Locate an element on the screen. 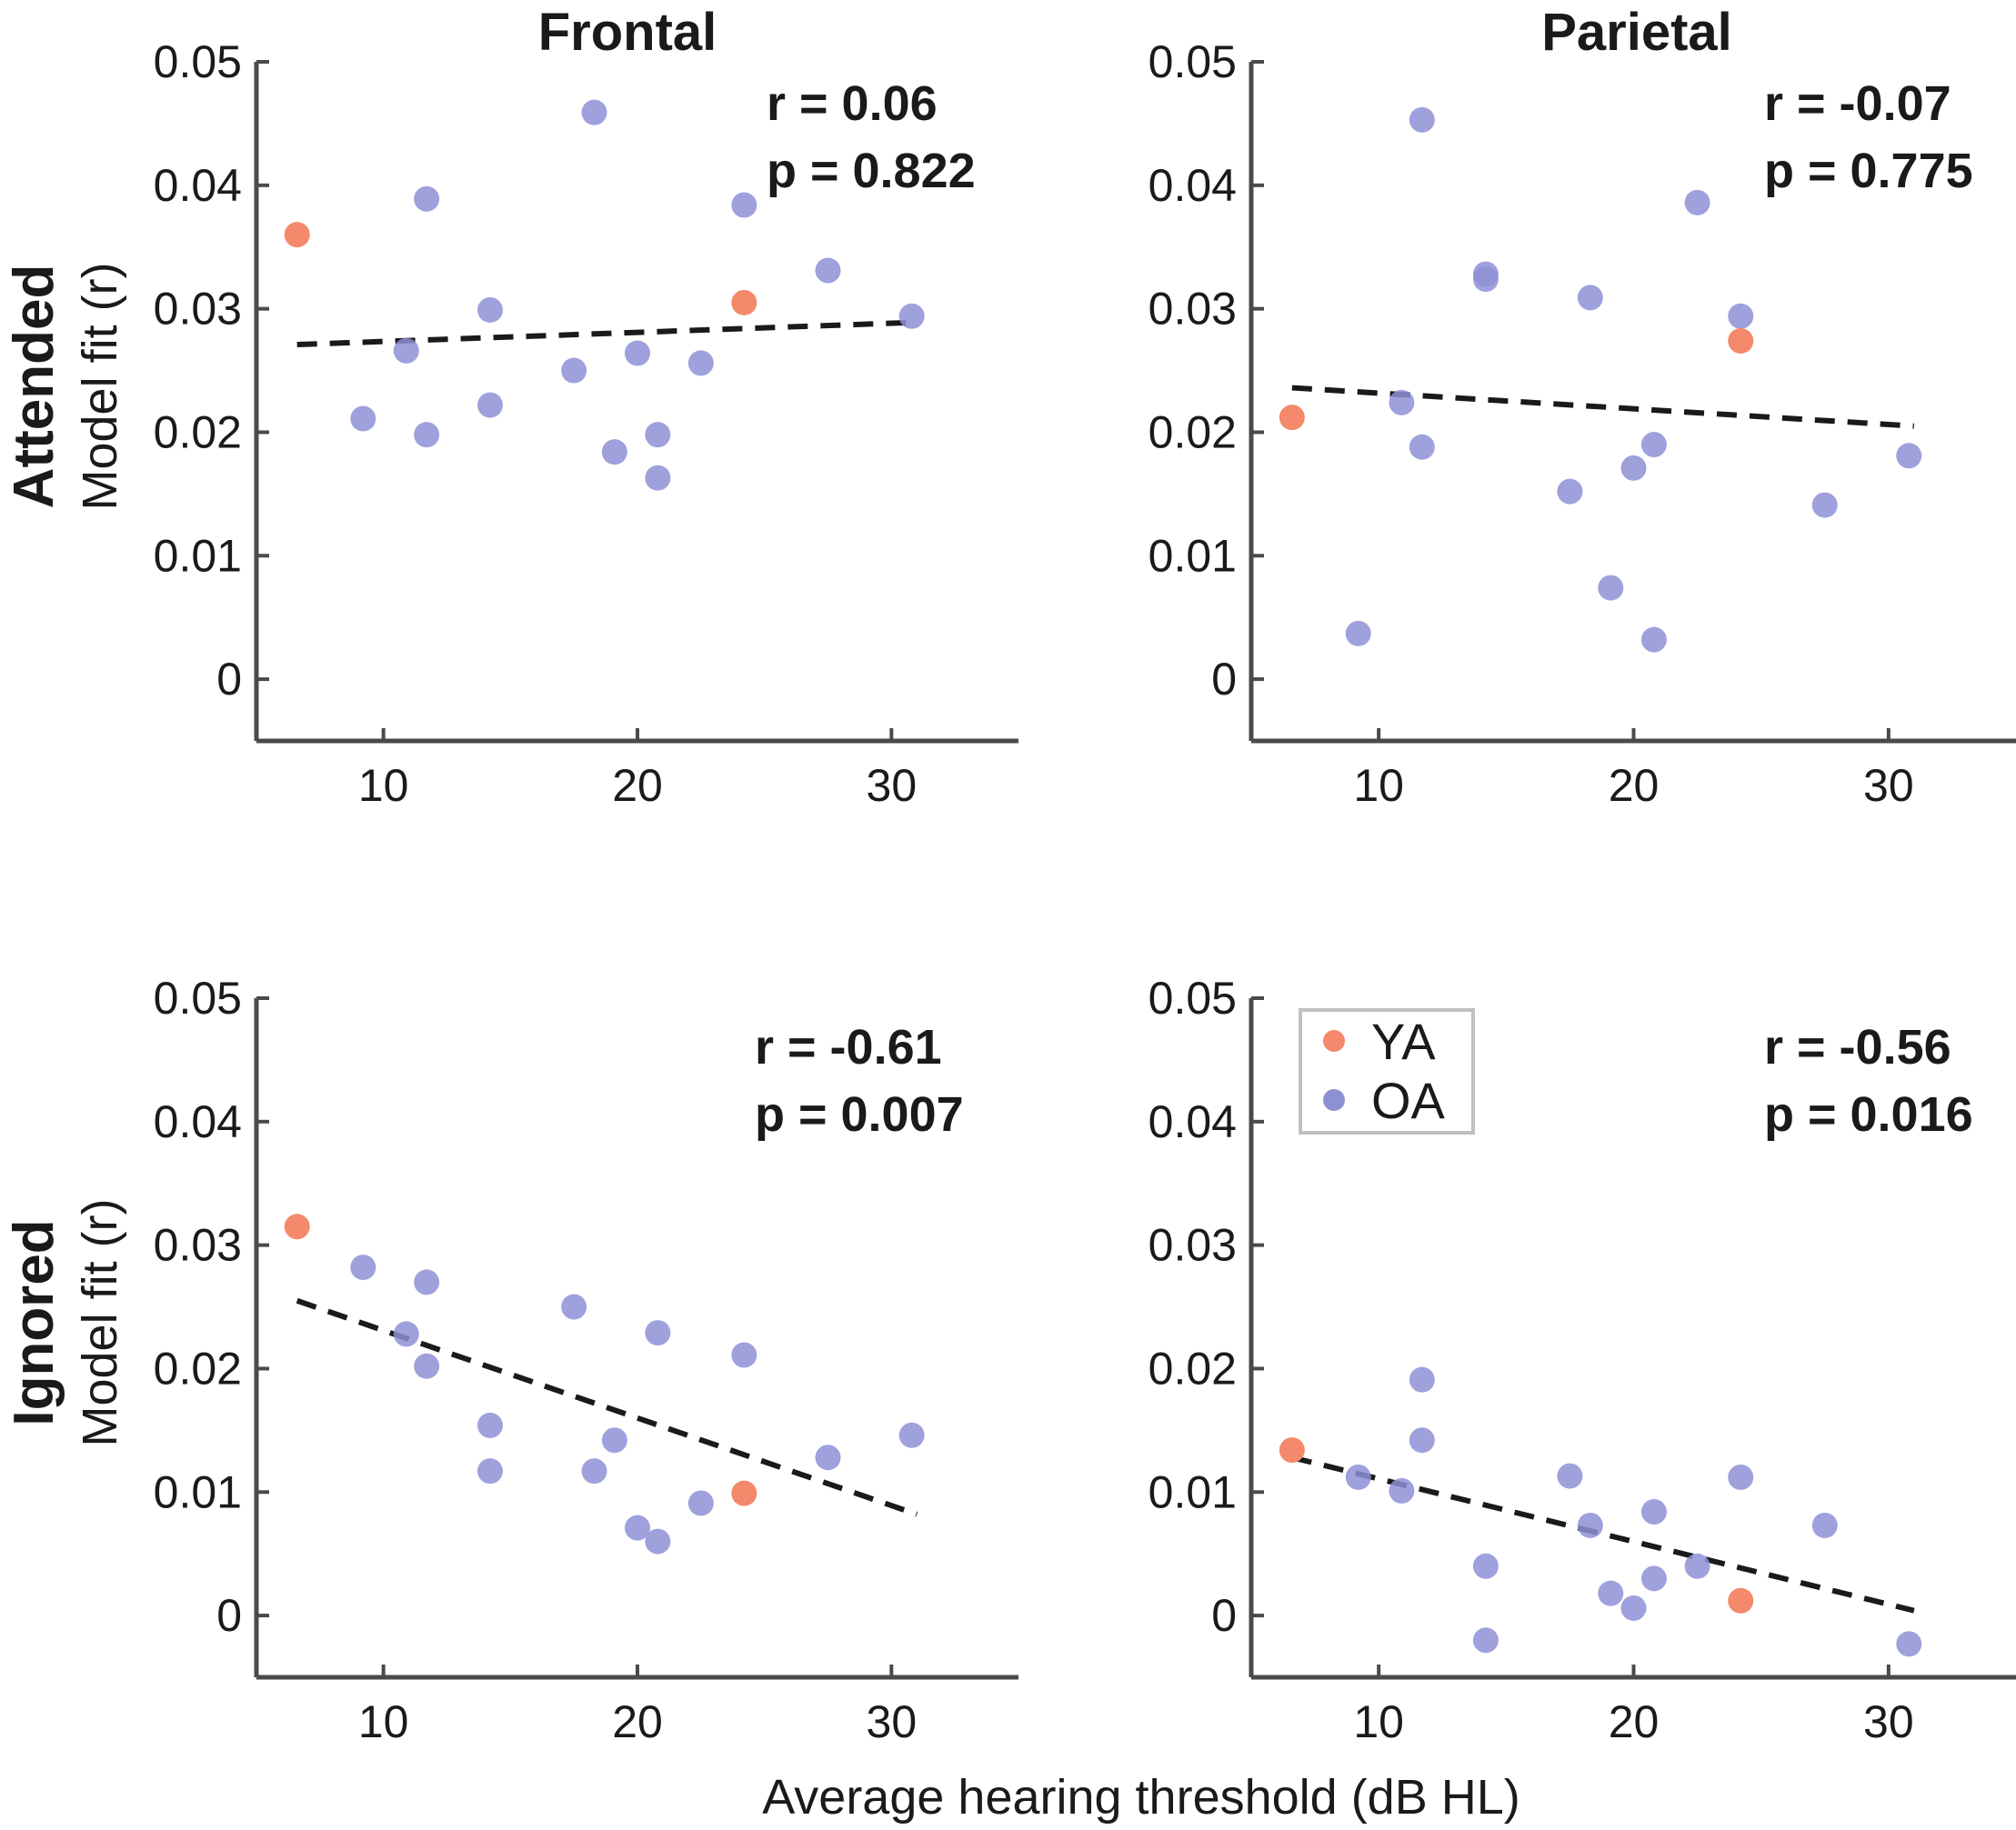 The image size is (2016, 1830). x-tick-label: 10 is located at coordinates (1378, 785).